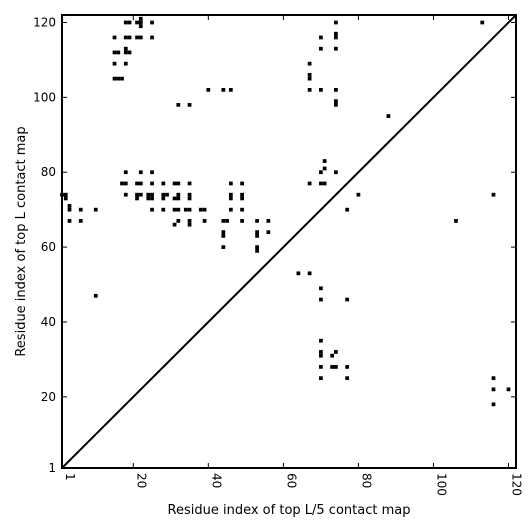 The height and width of the screenshot is (531, 531). Describe the element at coordinates (216, 480) in the screenshot. I see `x-tick-label: 40` at that location.